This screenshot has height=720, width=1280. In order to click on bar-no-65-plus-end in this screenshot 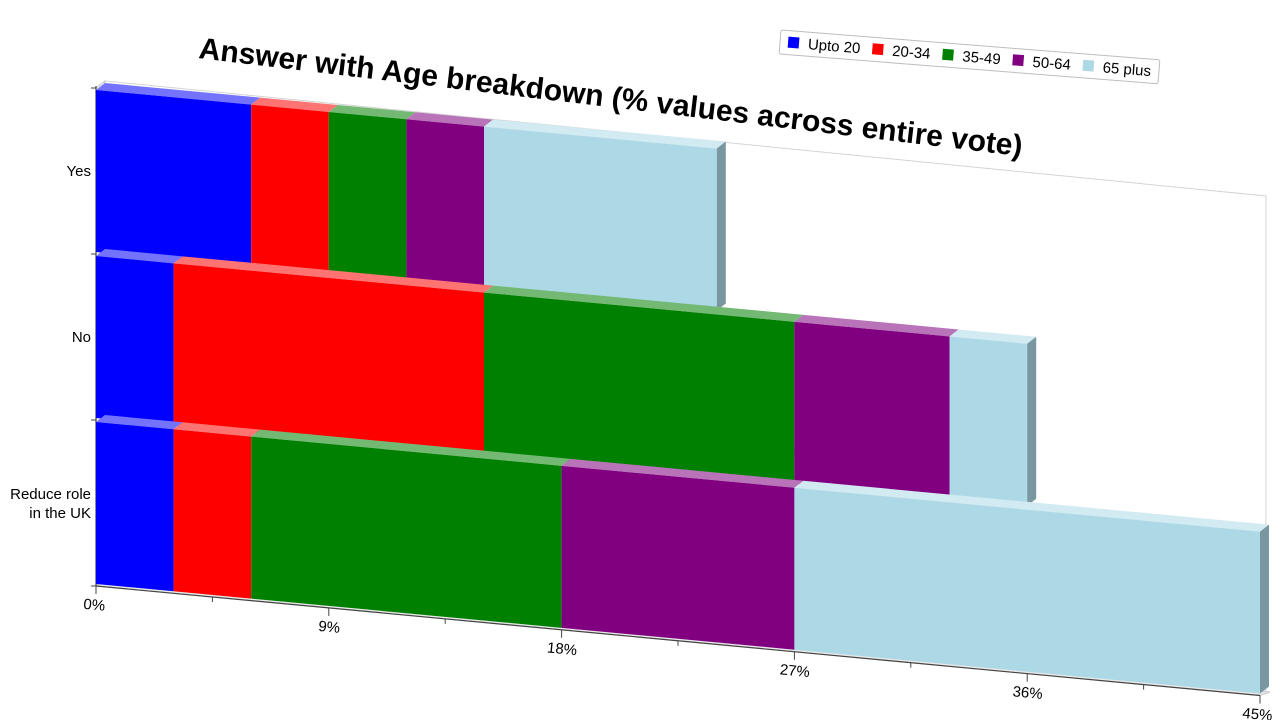, I will do `click(1032, 421)`.